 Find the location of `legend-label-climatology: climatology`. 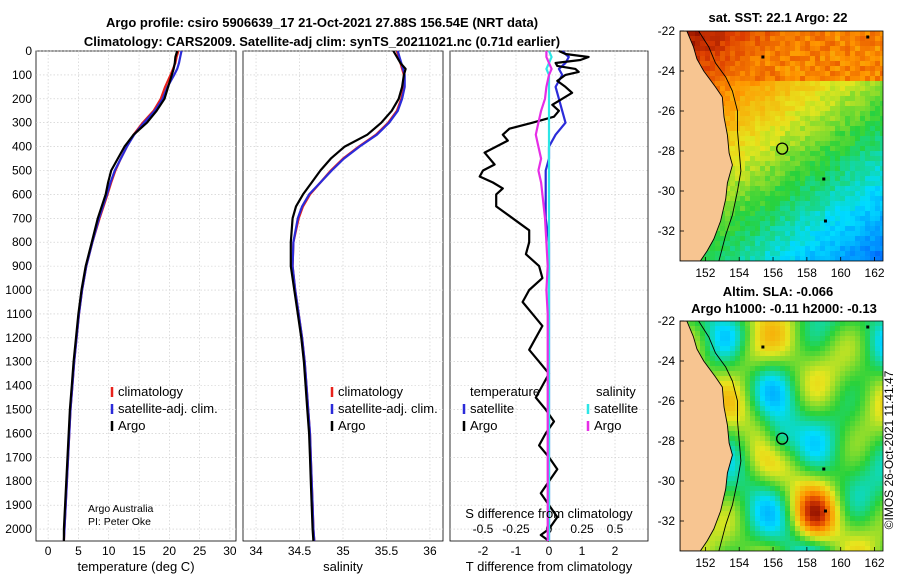

legend-label-climatology: climatology is located at coordinates (371, 391).